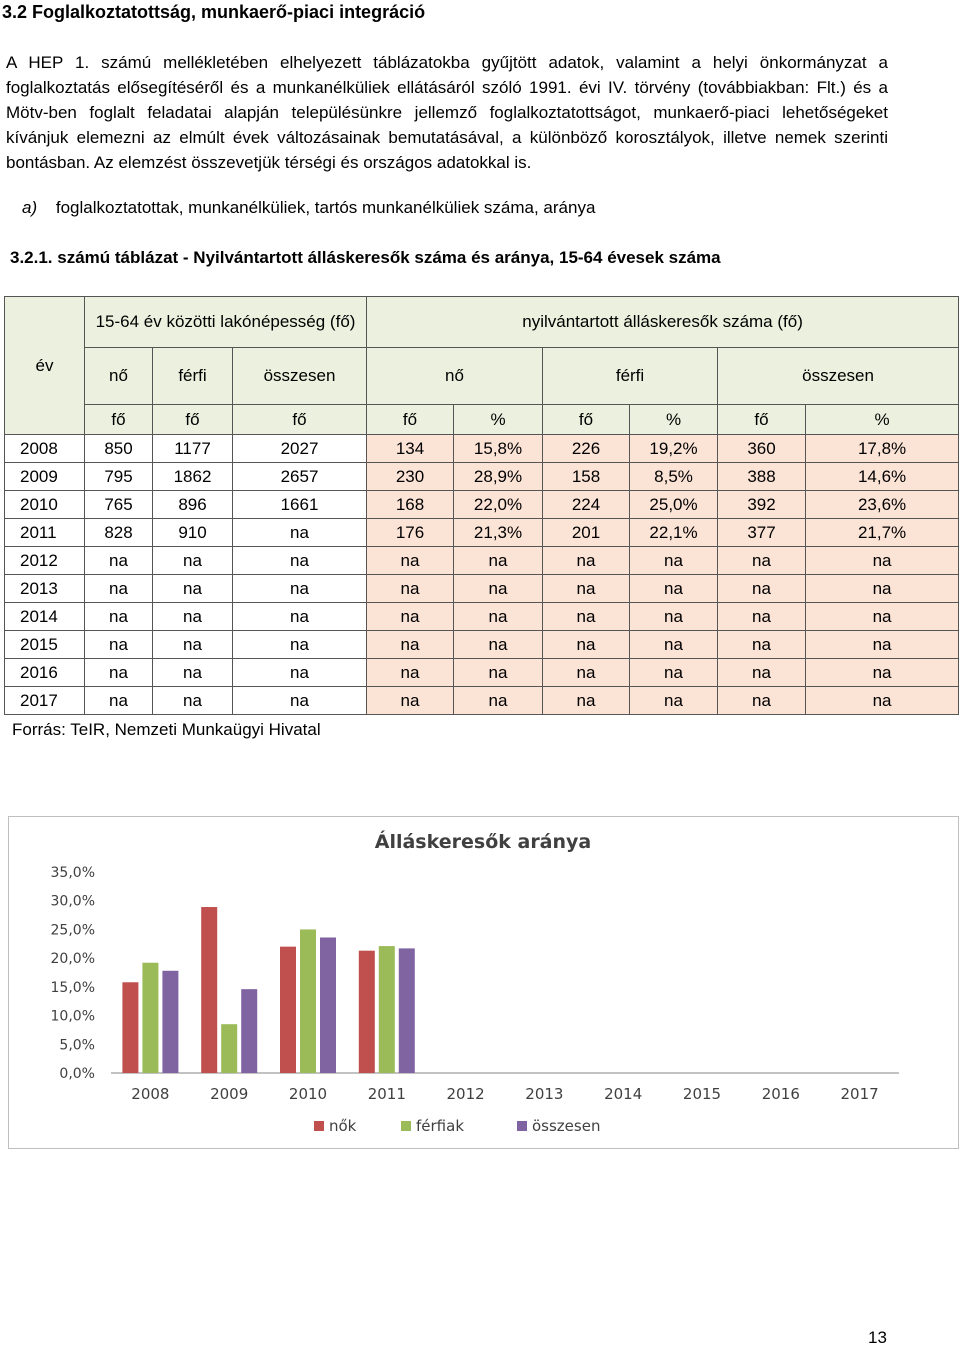 This screenshot has width=960, height=1348. What do you see at coordinates (498, 504) in the screenshot?
I see `data-cell: 22,0%` at bounding box center [498, 504].